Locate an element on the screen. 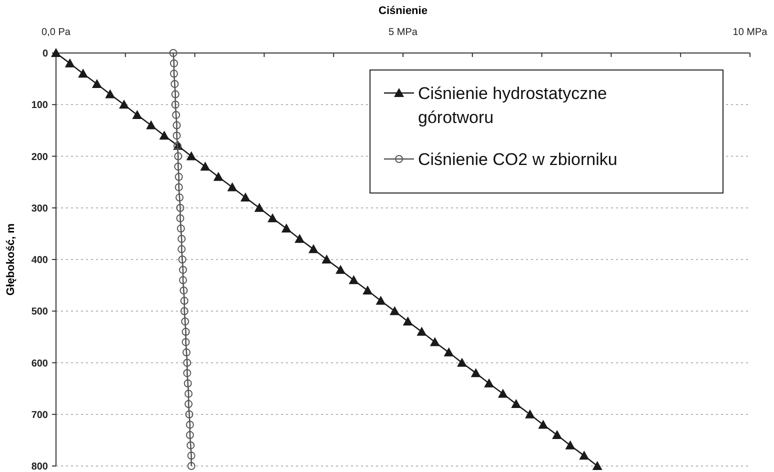  legend-label: Ciśnienie CO2 w zbiorniku is located at coordinates (518, 159).